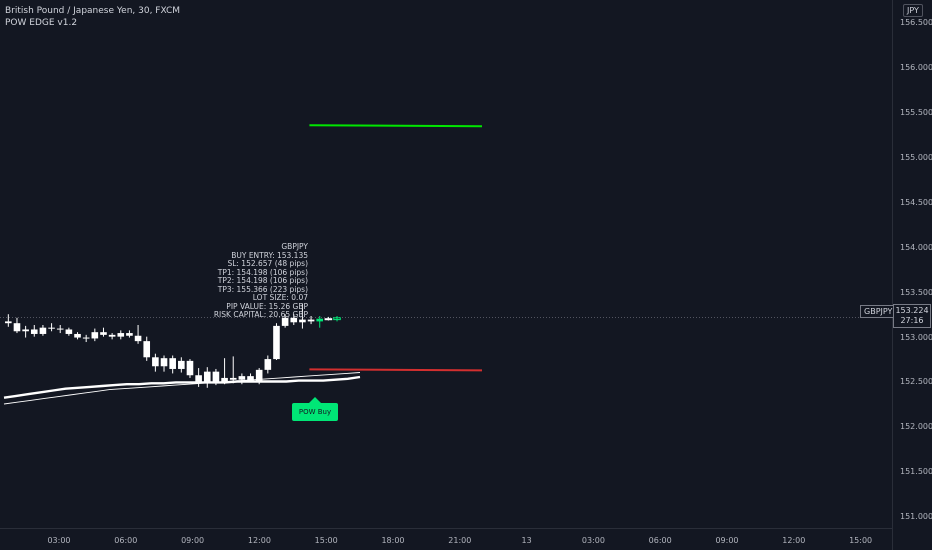  What do you see at coordinates (460, 540) in the screenshot?
I see `time-tick-label: 21:00` at bounding box center [460, 540].